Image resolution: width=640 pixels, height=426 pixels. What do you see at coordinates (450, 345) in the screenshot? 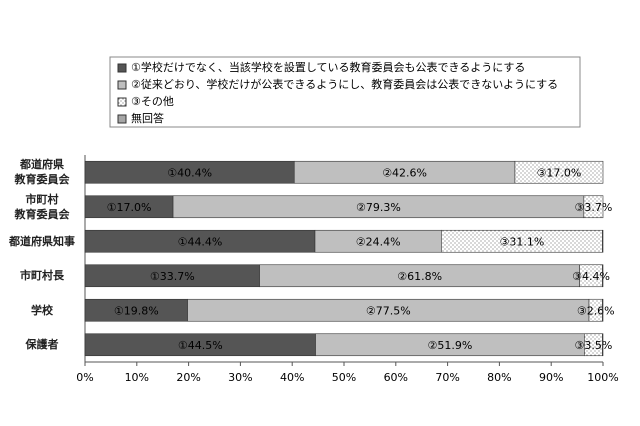
I see `data-label: ②51.9%` at bounding box center [450, 345].